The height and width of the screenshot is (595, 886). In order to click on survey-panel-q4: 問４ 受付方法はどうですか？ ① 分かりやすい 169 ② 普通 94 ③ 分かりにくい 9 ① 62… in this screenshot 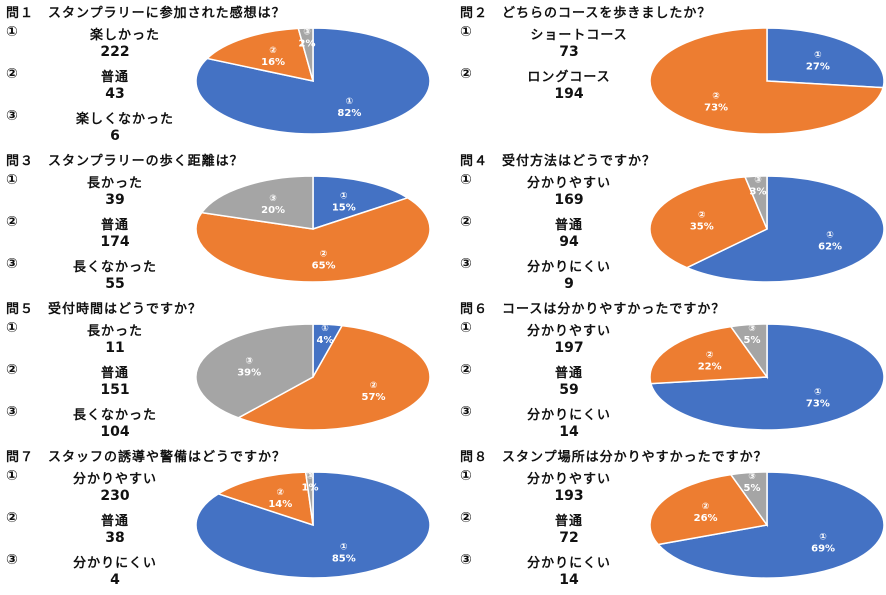, I will do `click(670, 222)`.